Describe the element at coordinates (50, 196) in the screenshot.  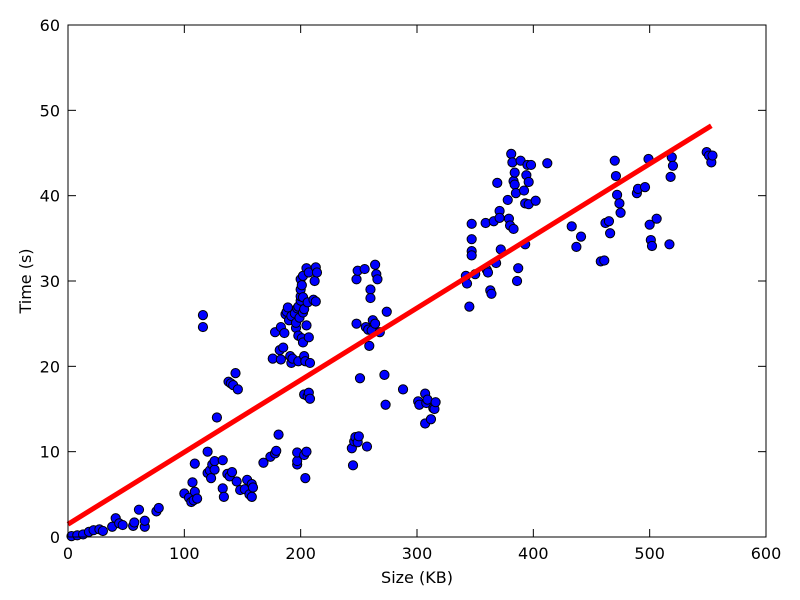
I see `y-tick-label: 40` at that location.